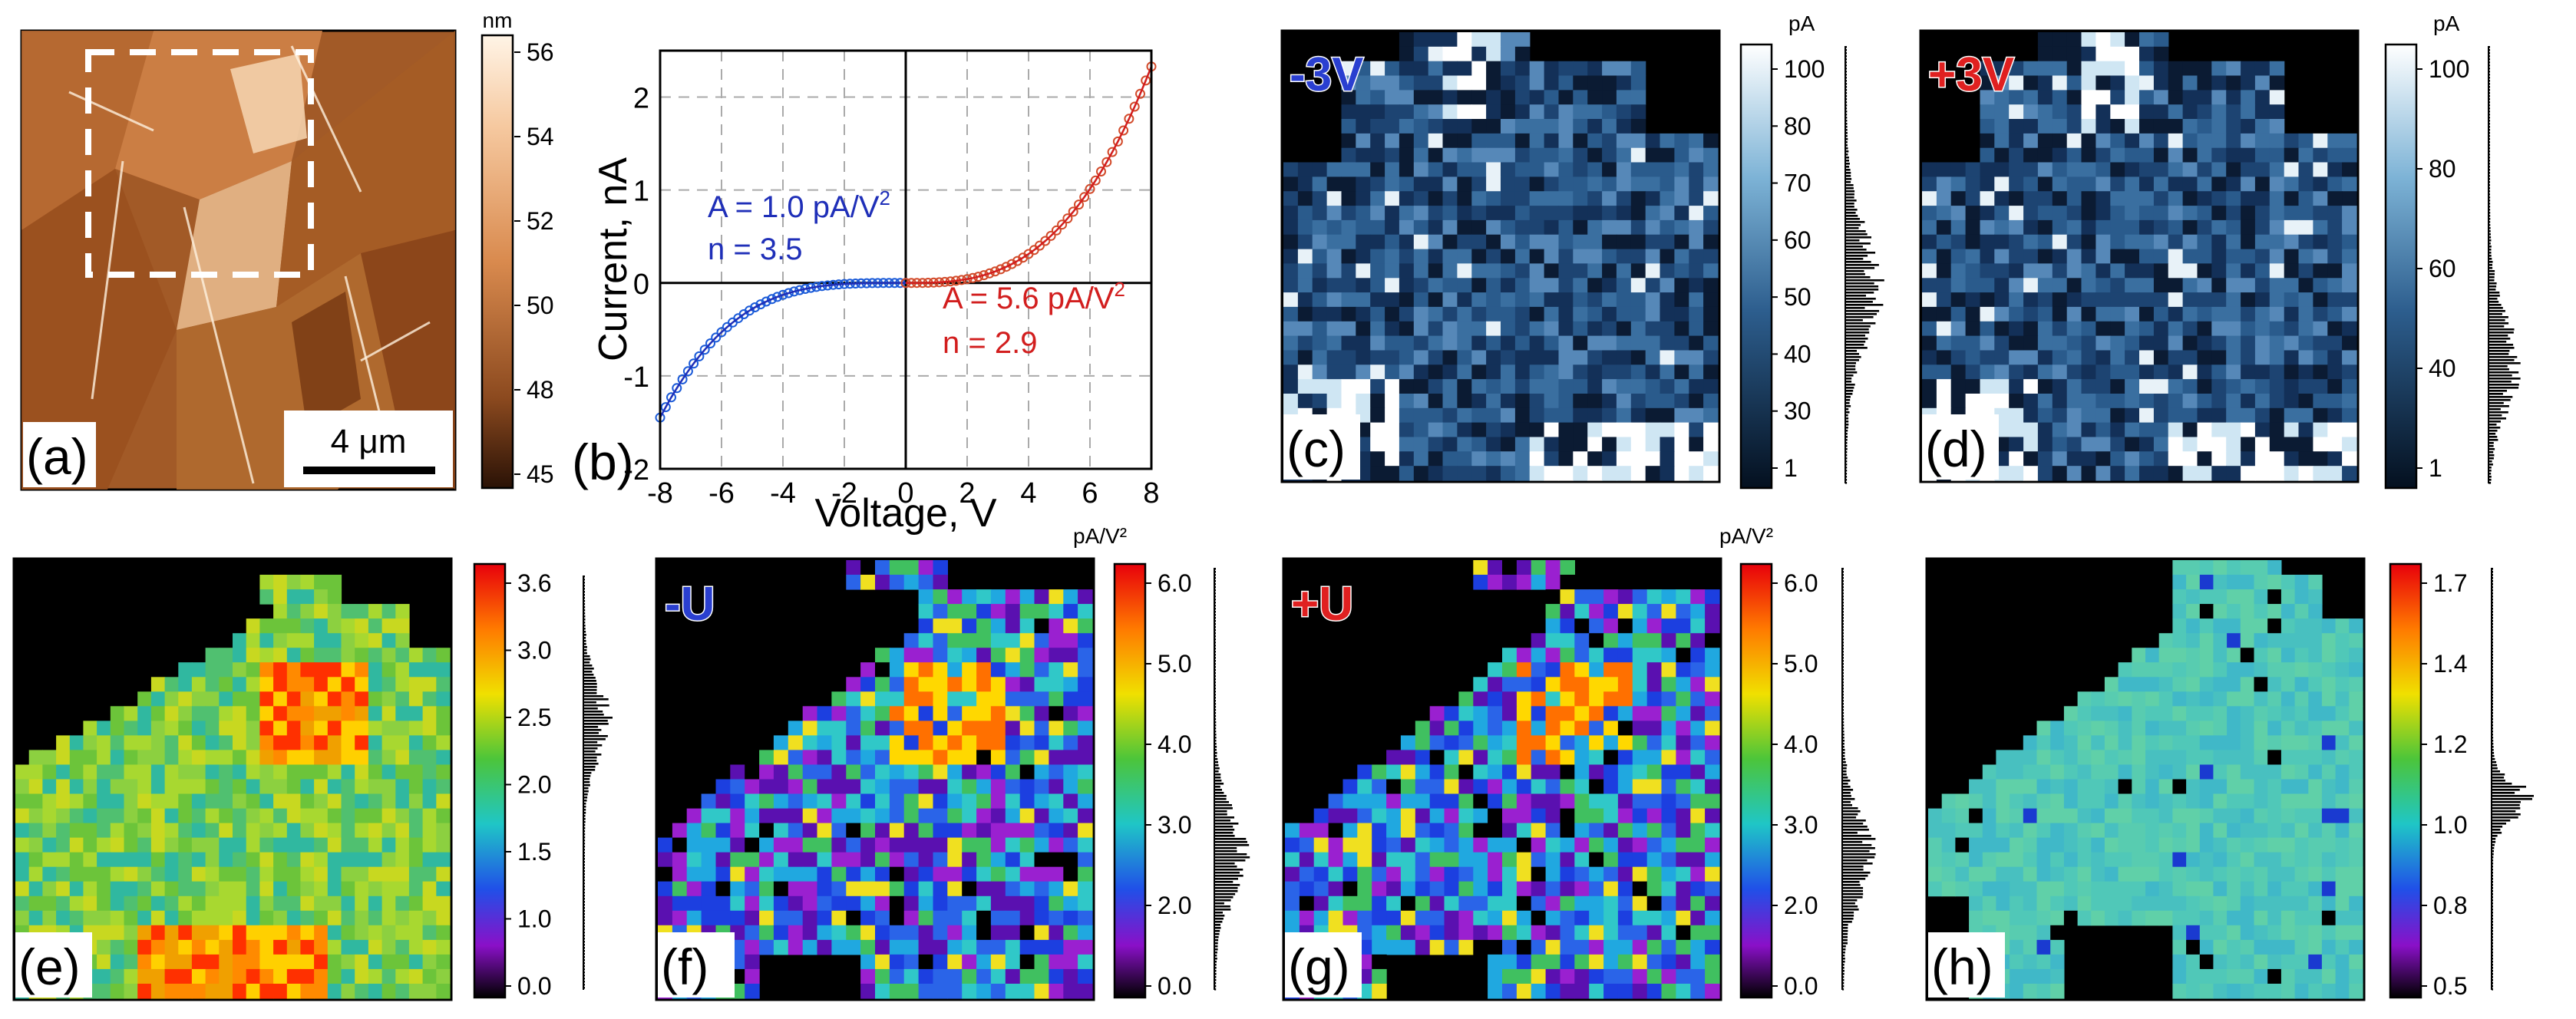  I want to click on ticks-e-label-5: 1.0, so click(534, 919).